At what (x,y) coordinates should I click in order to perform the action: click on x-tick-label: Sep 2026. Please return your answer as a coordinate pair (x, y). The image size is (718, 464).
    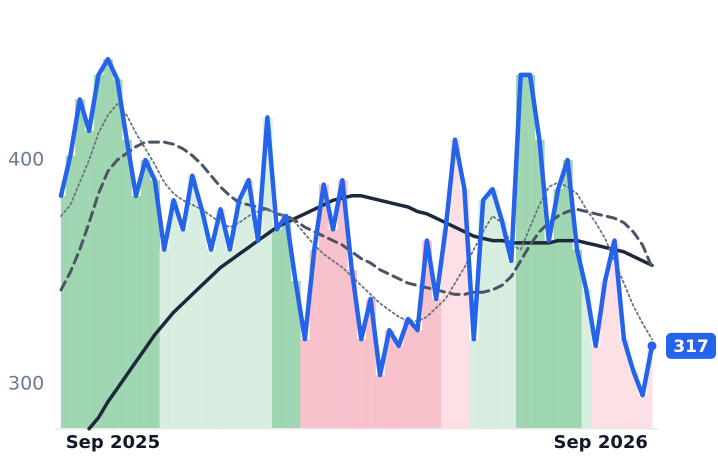
    Looking at the image, I should click on (601, 442).